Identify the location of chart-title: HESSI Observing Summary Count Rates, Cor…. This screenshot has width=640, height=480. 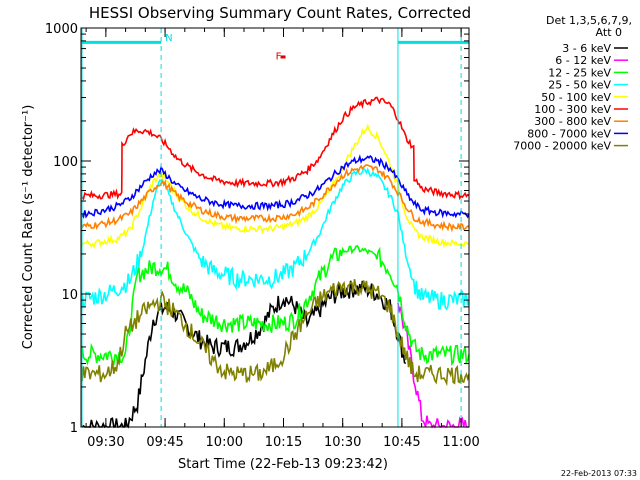
(280, 13).